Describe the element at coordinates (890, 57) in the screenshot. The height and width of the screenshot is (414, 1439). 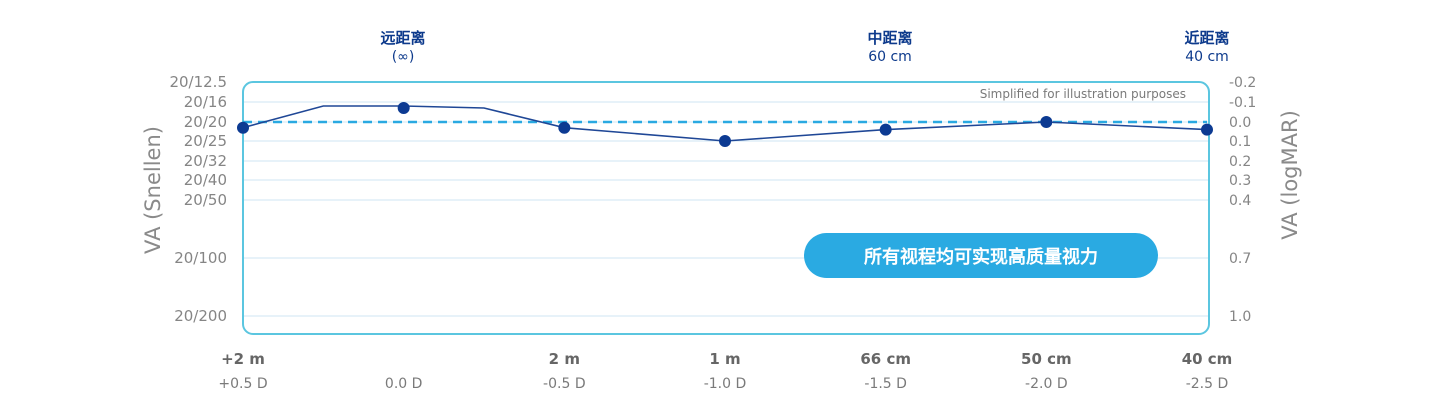
I see `distance-heading-mid-sub: 60 cm` at that location.